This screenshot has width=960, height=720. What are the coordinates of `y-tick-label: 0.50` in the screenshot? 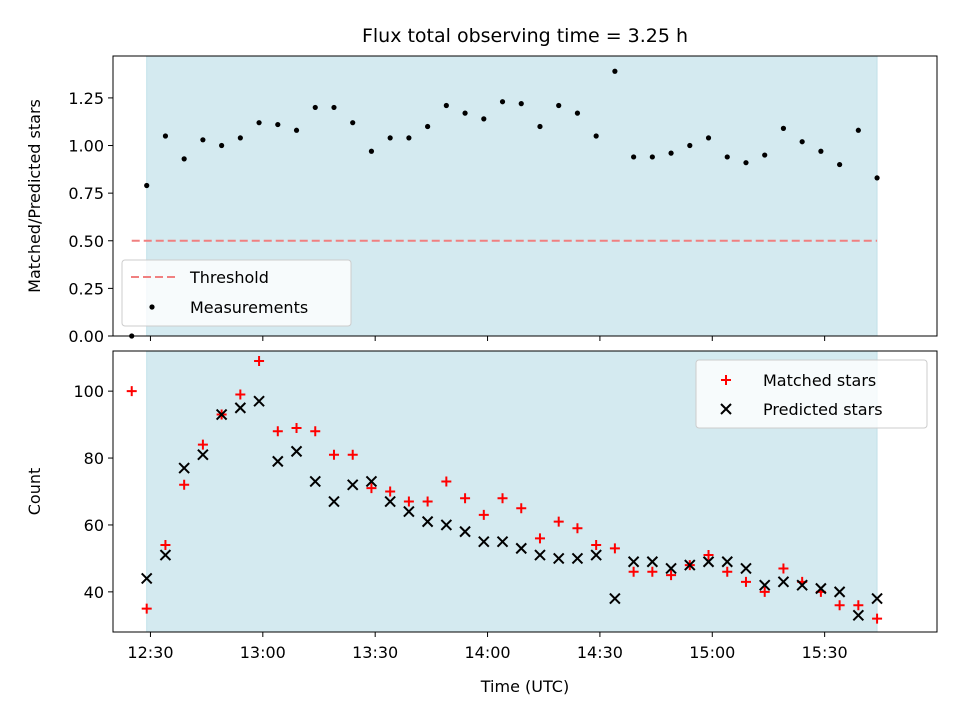 It's located at (86, 241).